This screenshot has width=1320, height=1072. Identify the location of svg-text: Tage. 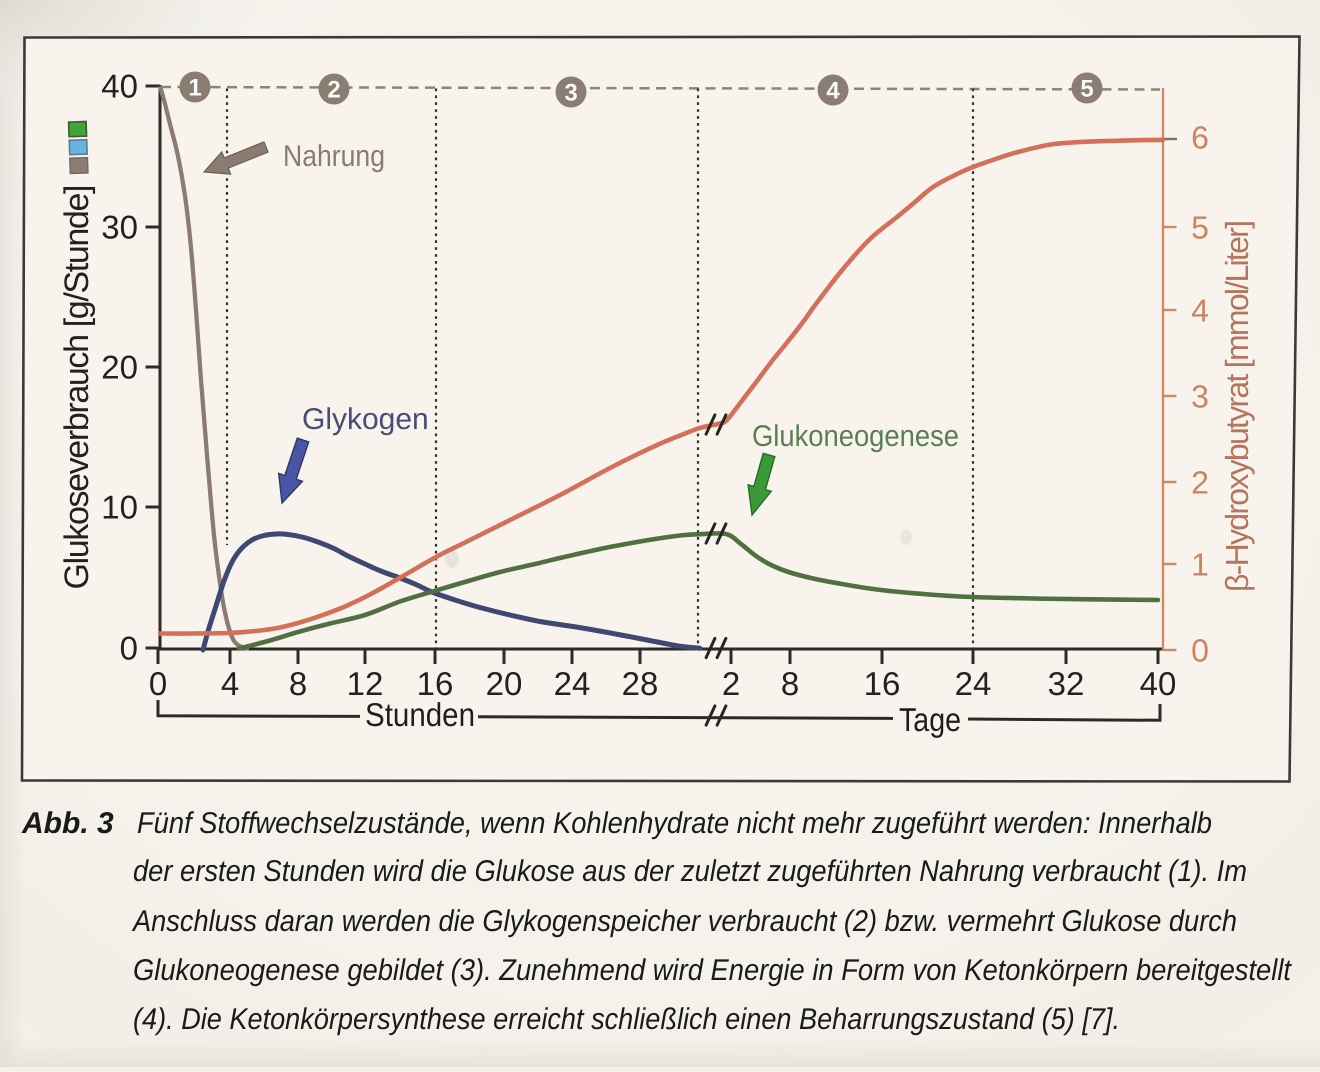
(930, 719).